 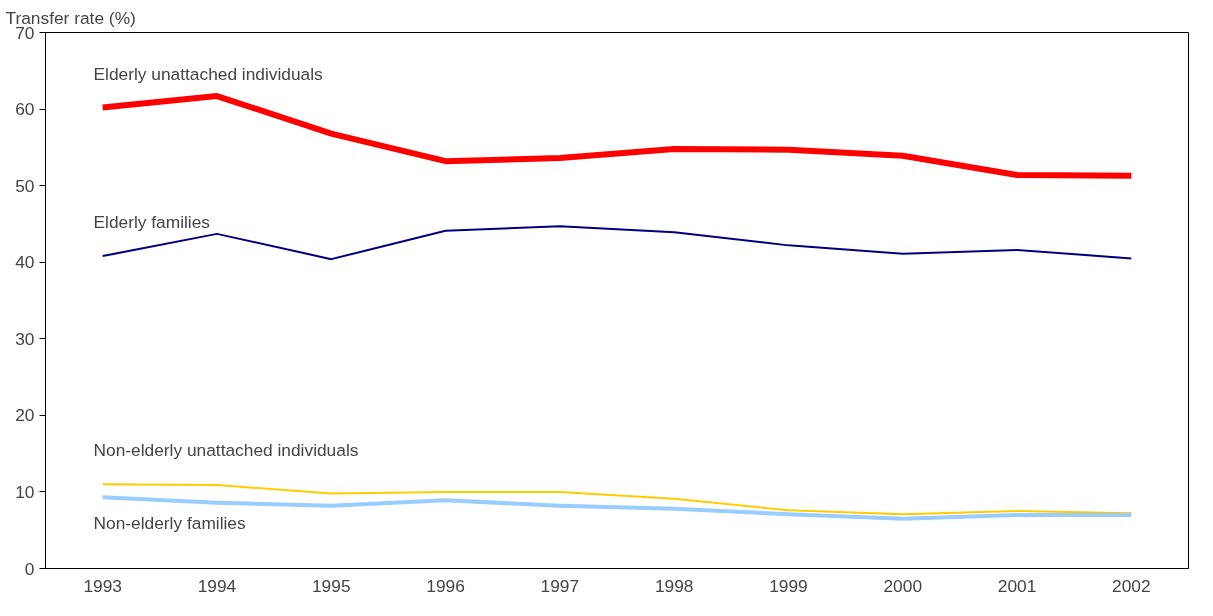 I want to click on x-tick-label: 1996, so click(x=445, y=585).